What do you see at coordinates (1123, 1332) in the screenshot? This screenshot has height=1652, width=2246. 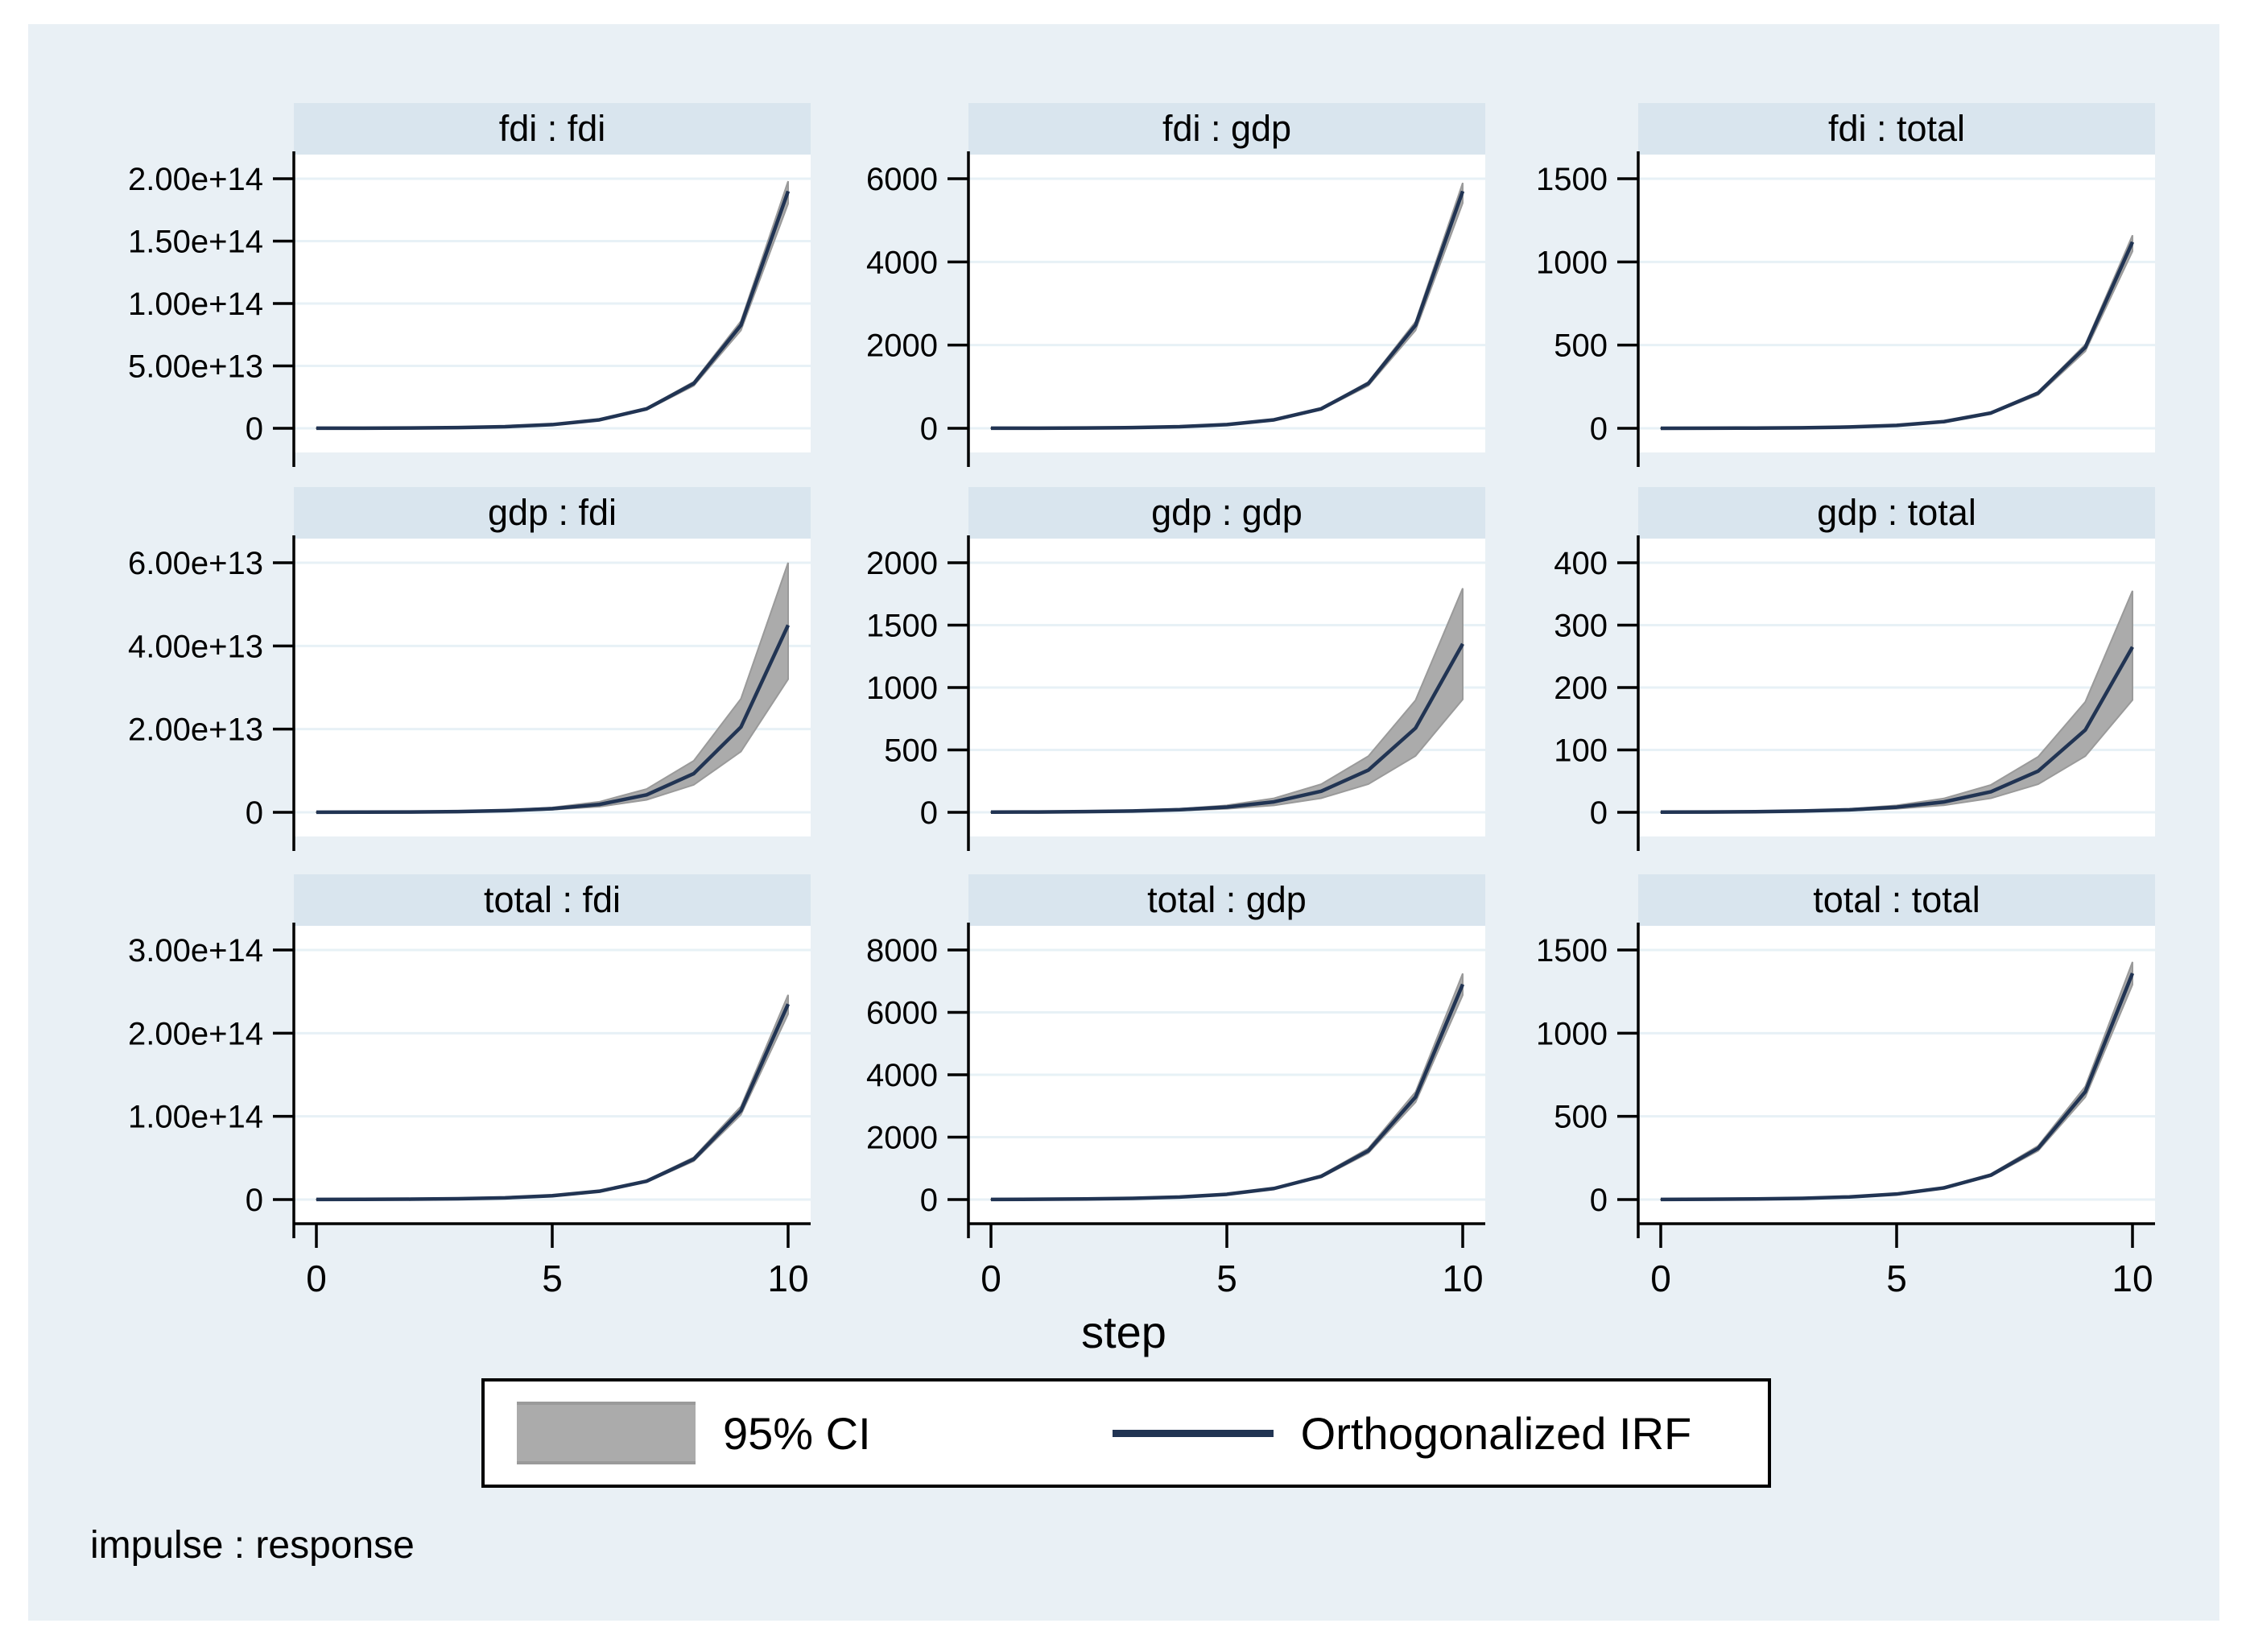 I see `x-axis-title: step` at bounding box center [1123, 1332].